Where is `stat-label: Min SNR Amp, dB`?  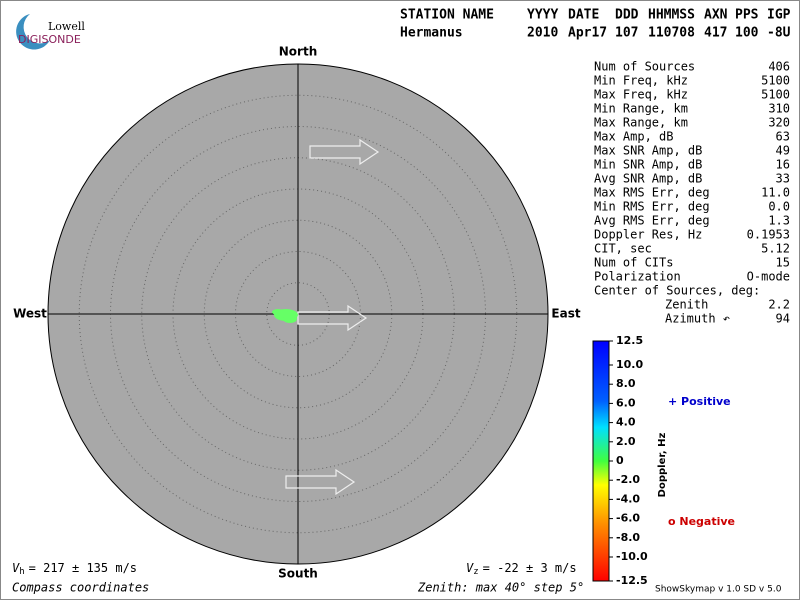
stat-label: Min SNR Amp, dB is located at coordinates (648, 165).